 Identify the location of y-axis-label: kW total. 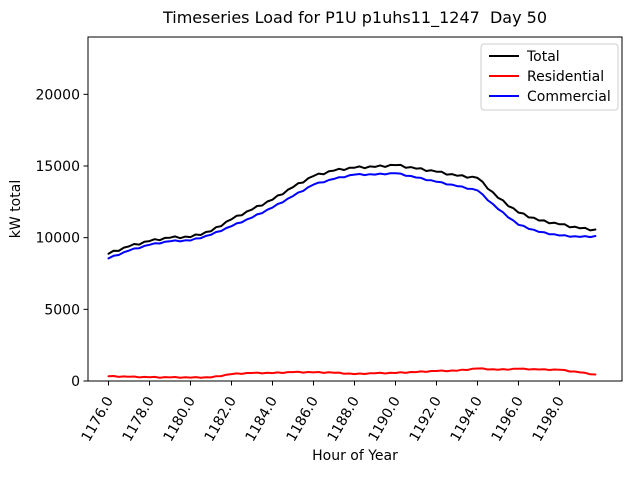
(16, 209).